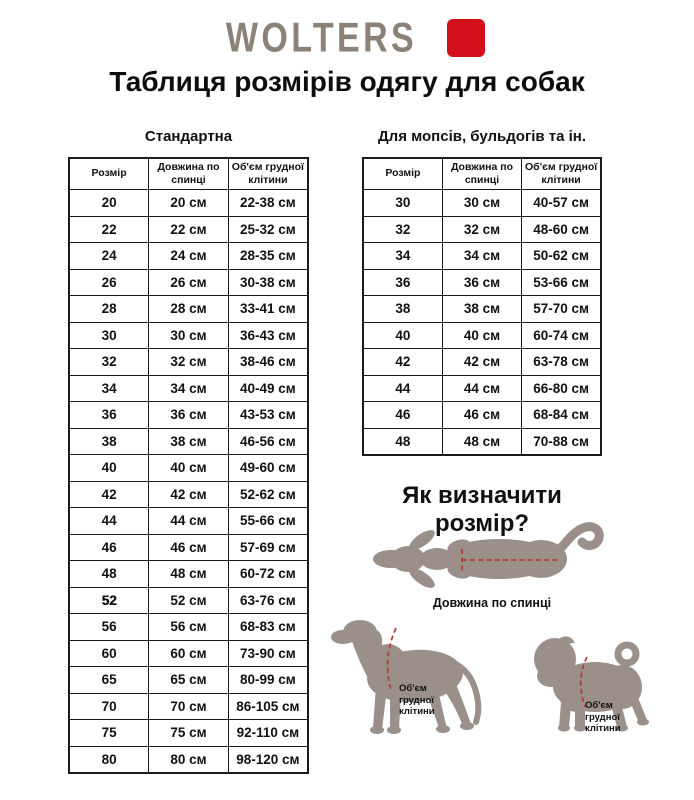 This screenshot has height=800, width=694. Describe the element at coordinates (188, 388) in the screenshot. I see `table-row: 34 34 см 40-49 см` at that location.